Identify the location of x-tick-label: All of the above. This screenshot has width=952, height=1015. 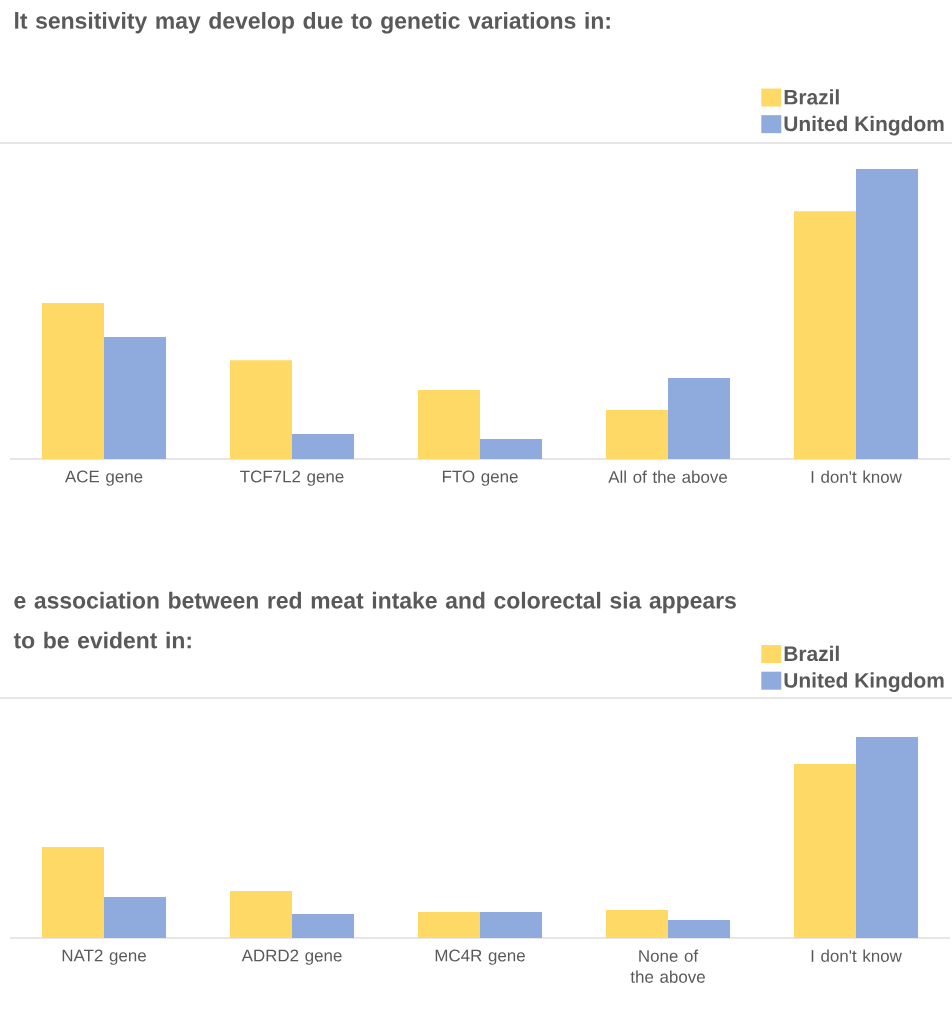
(668, 476).